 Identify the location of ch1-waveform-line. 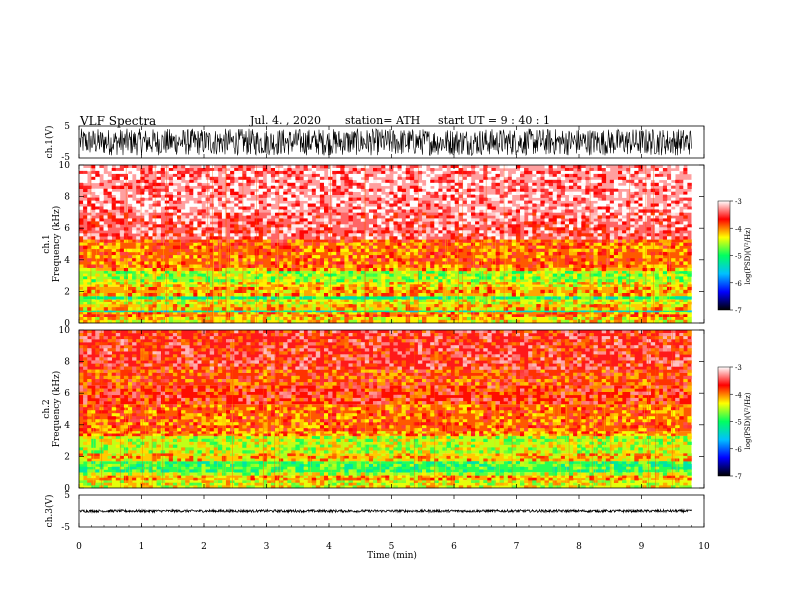
(385, 142).